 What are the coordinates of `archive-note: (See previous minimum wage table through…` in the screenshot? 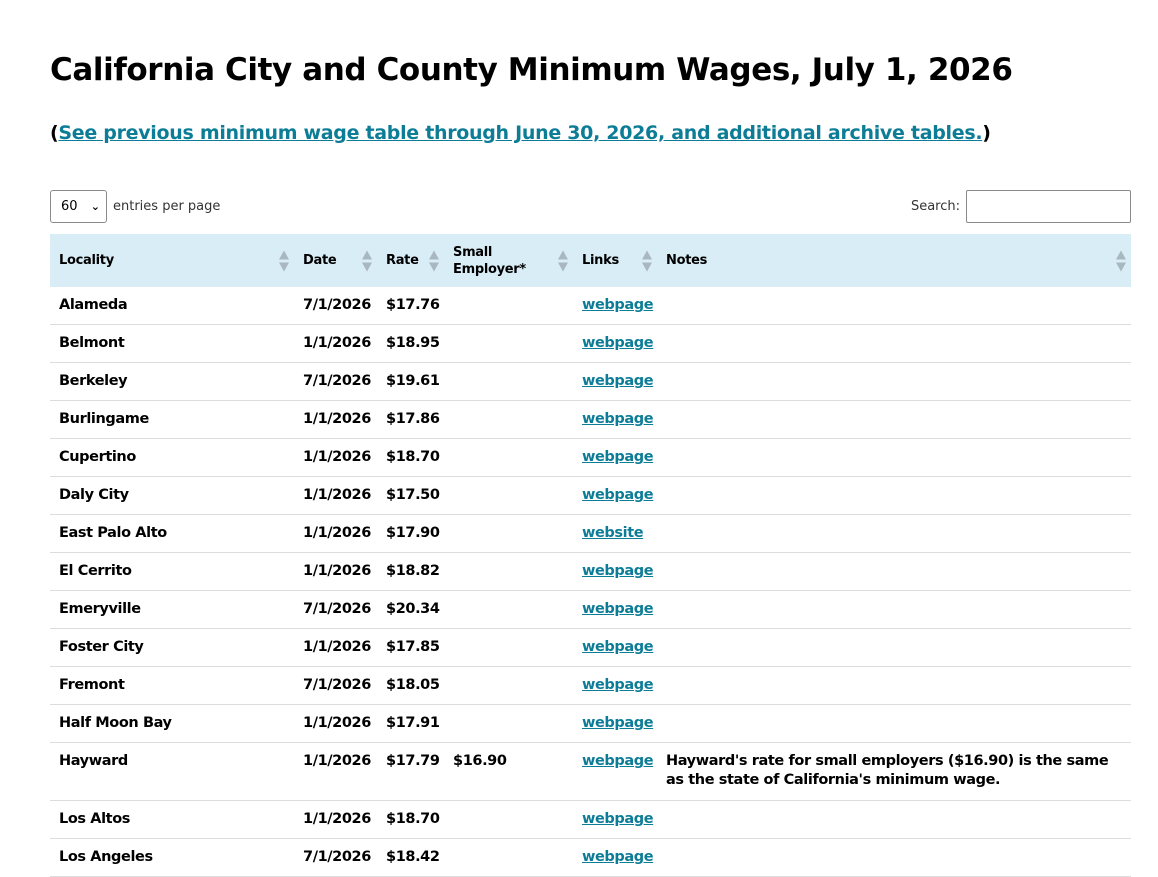 It's located at (520, 133).